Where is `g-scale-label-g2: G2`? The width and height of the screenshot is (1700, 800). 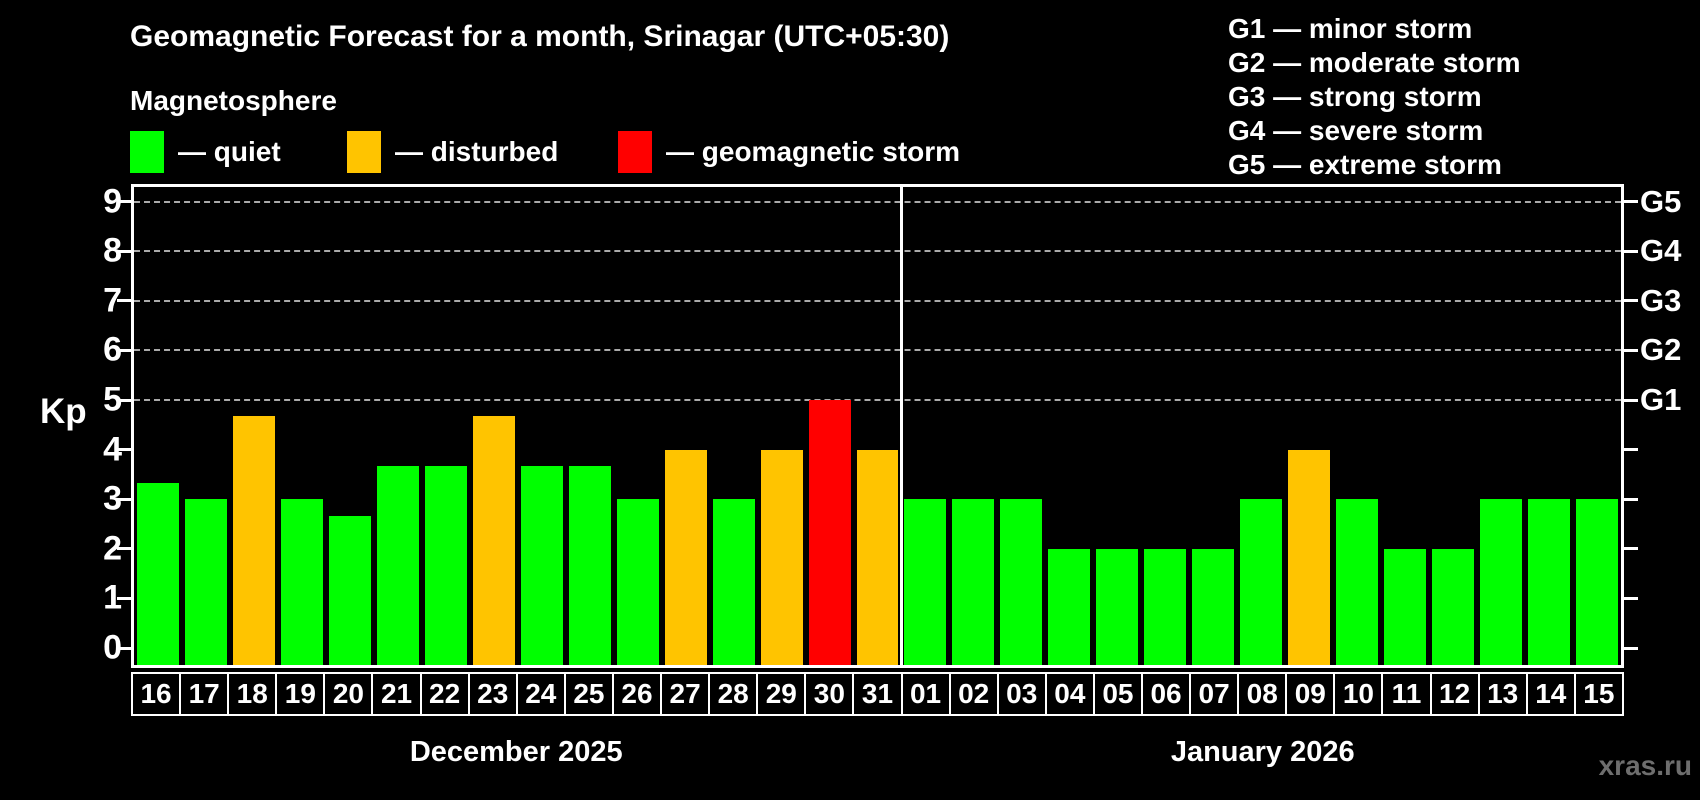 g-scale-label-g2: G2 is located at coordinates (1661, 350).